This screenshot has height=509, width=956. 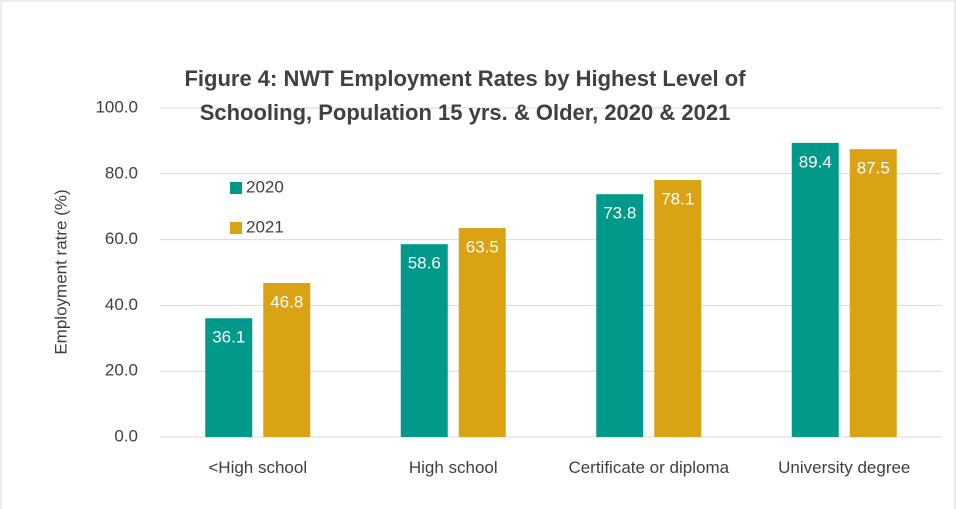 I want to click on data-label: 78.1, so click(x=677, y=199).